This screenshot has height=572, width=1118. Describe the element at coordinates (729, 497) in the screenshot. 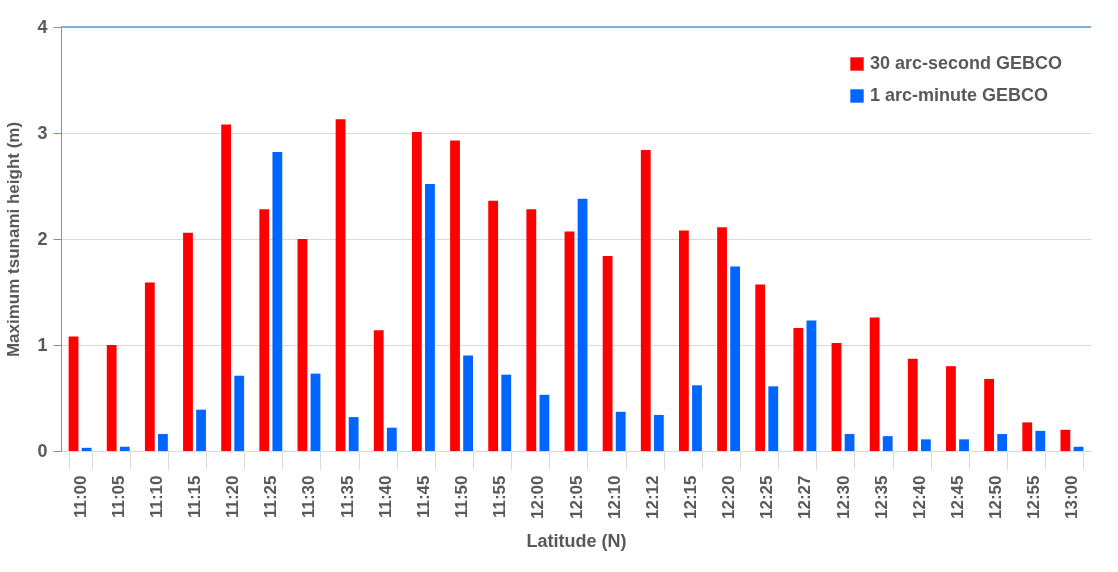

I see `x-tick-label: 12:20` at that location.